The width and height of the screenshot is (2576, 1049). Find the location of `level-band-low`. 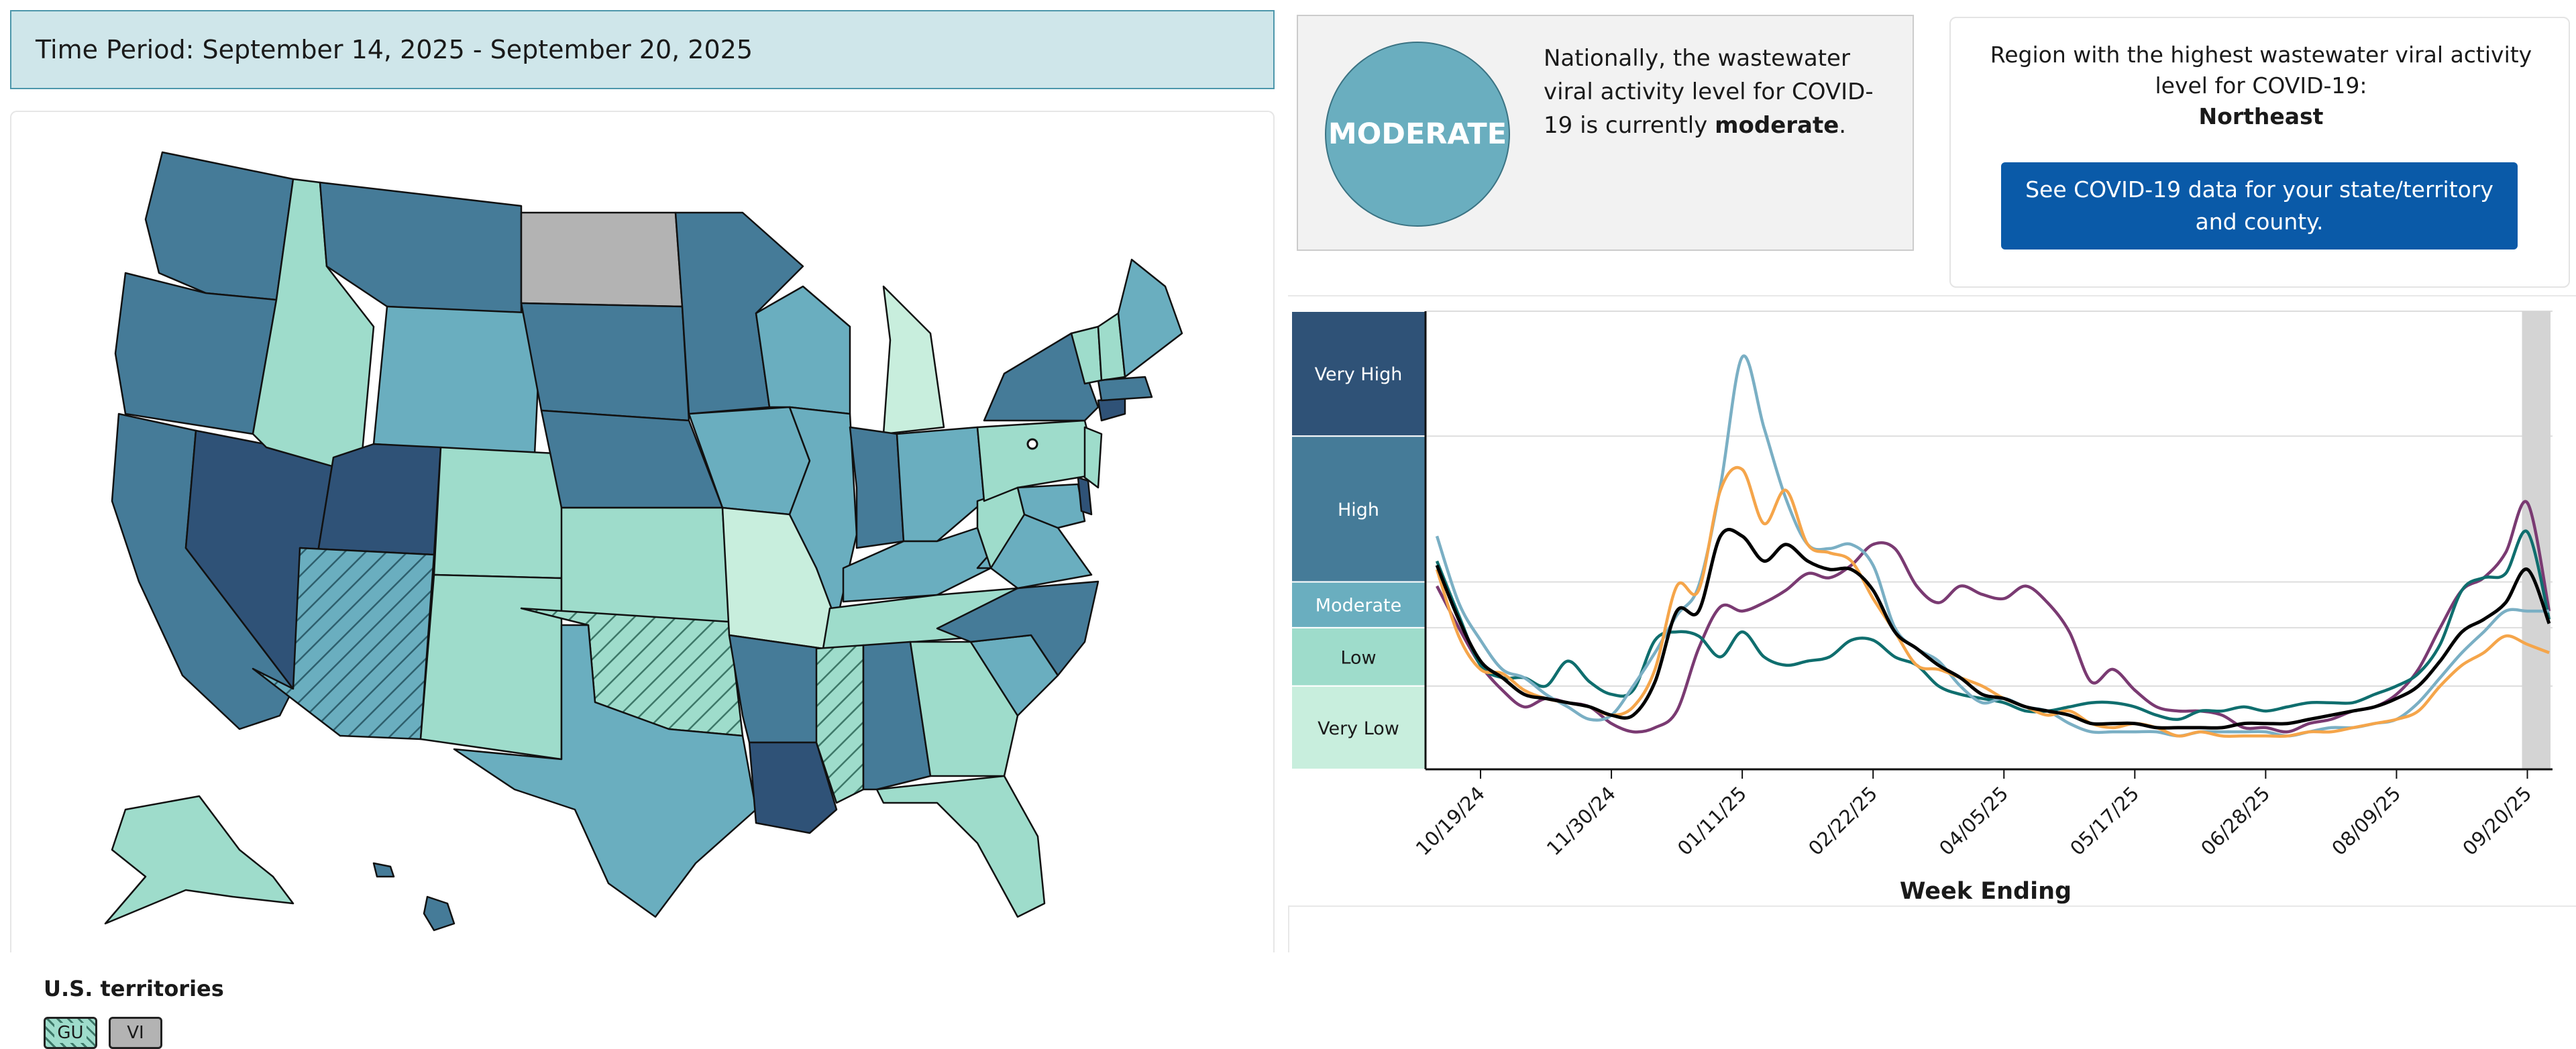

level-band-low is located at coordinates (1358, 656).